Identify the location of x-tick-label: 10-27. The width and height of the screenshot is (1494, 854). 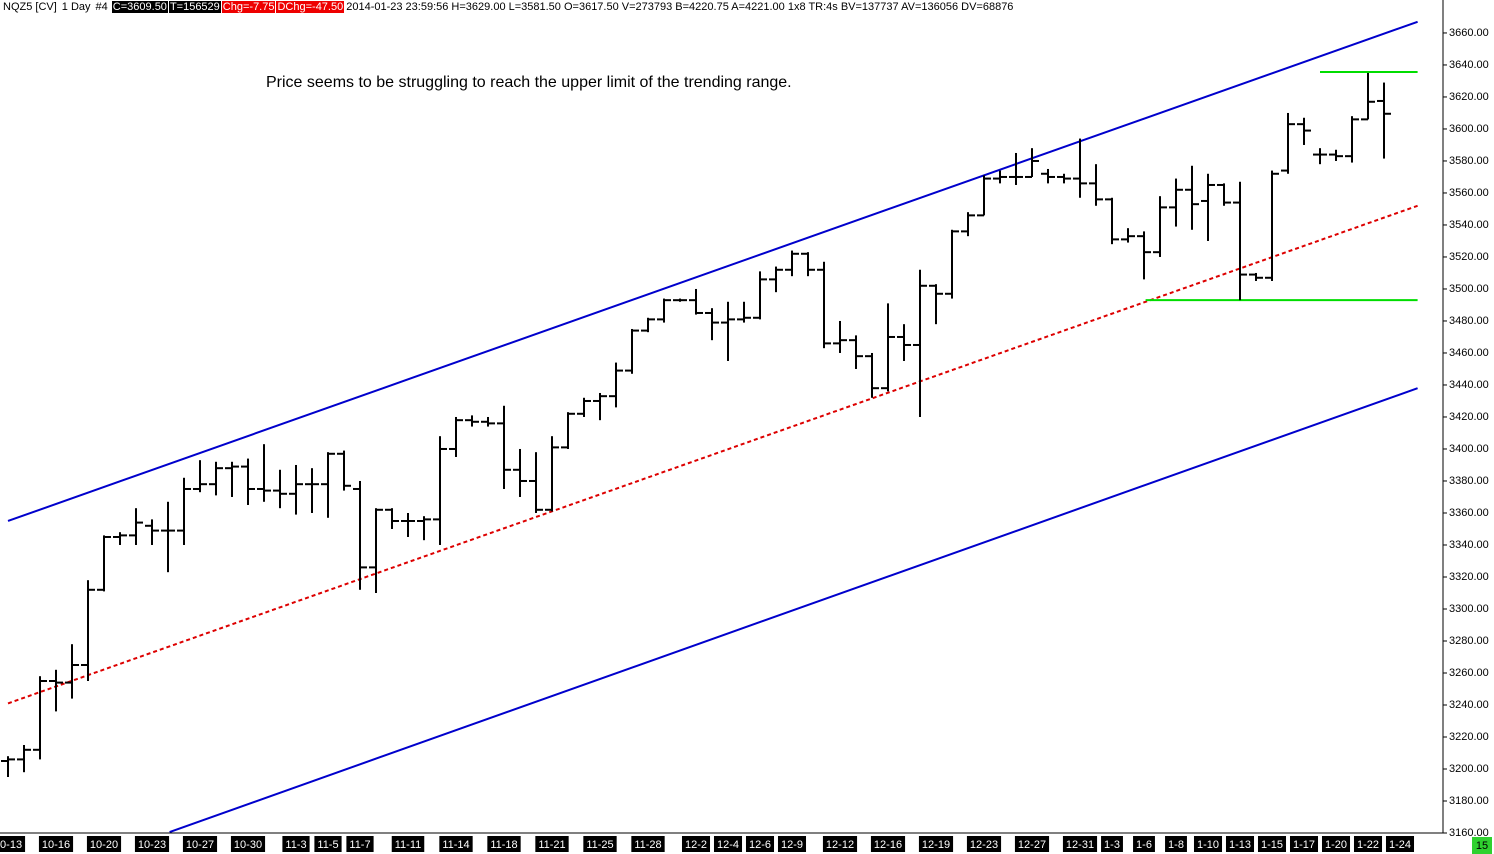
(200, 845).